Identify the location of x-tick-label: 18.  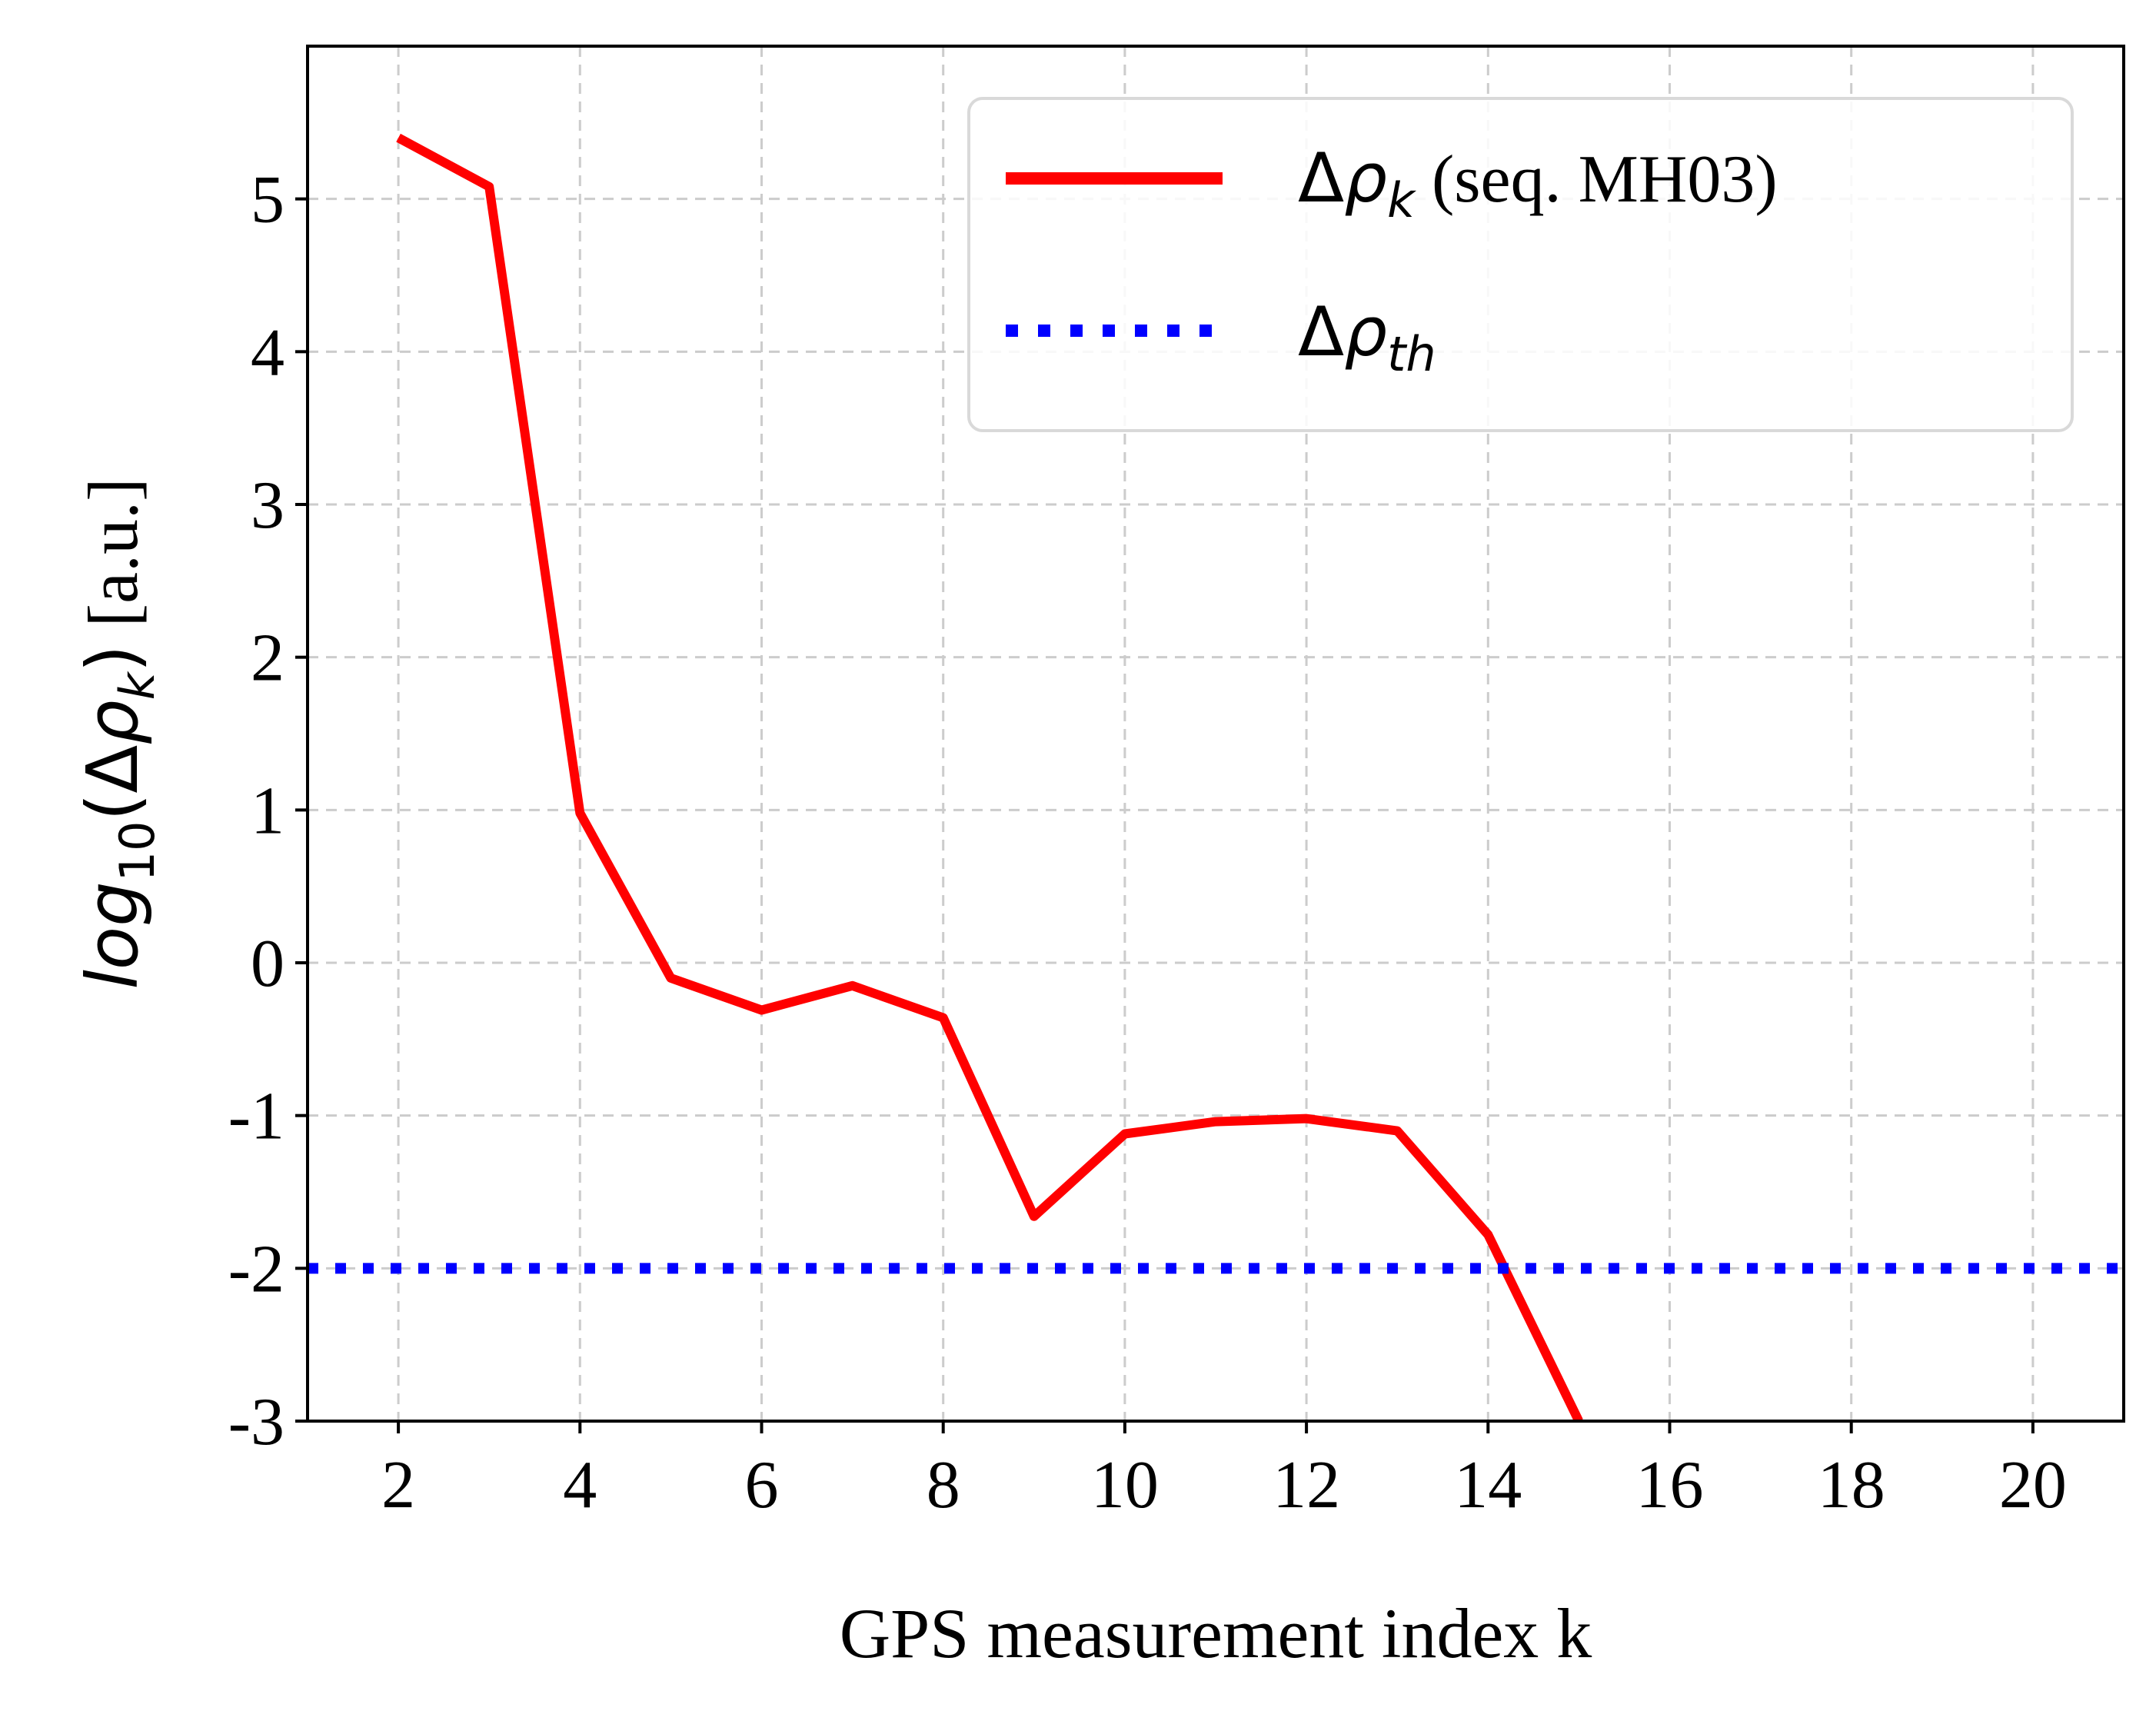
(1851, 1485).